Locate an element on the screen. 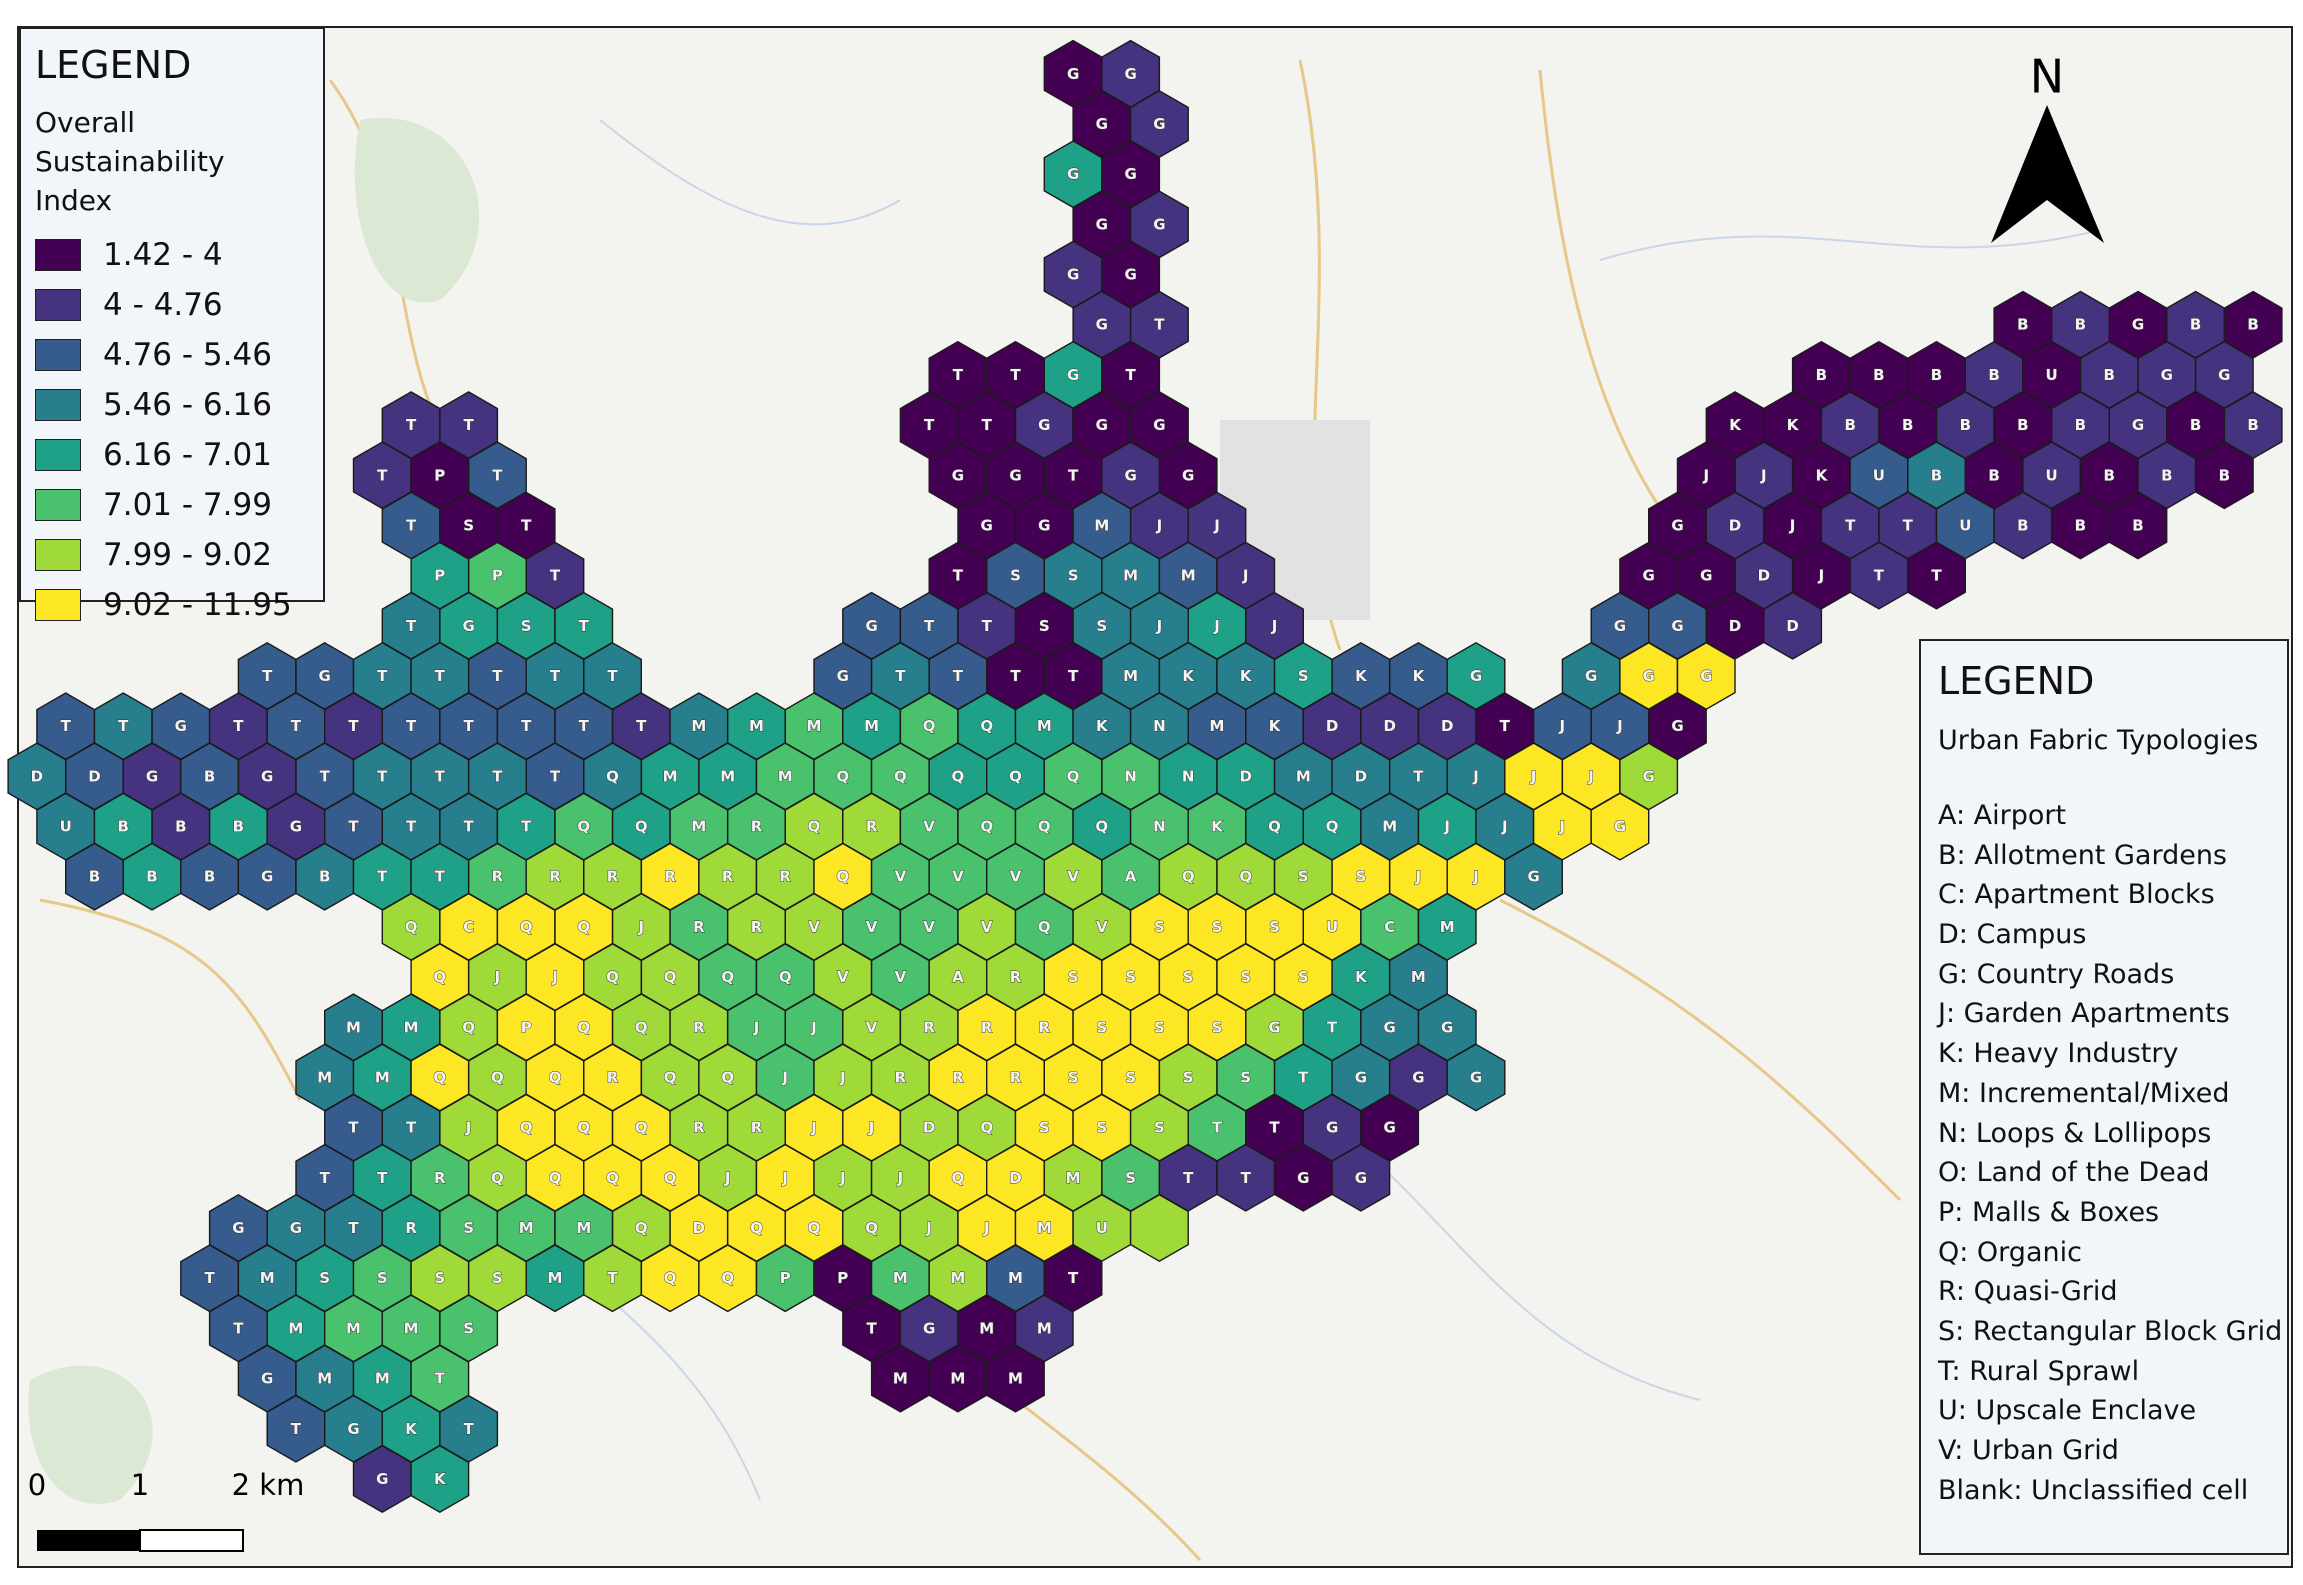  legend-item: S: Rectangular Block Grid is located at coordinates (2110, 1331).